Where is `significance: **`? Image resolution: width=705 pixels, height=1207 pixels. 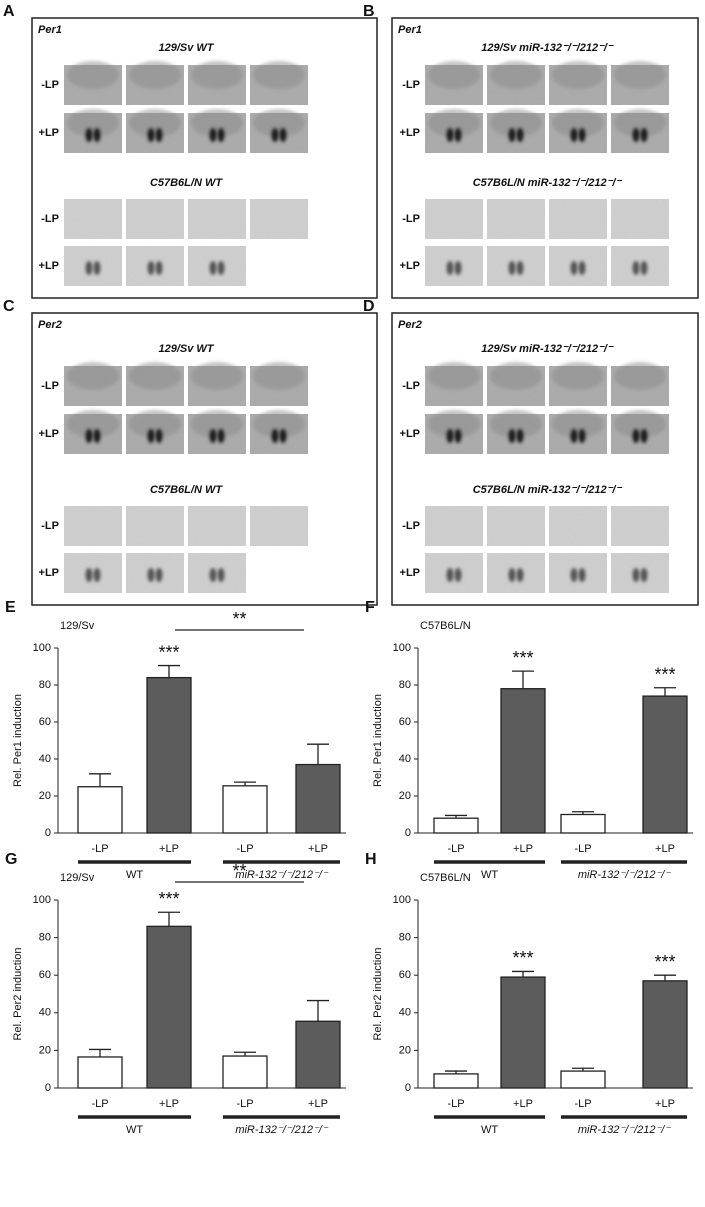 significance: ** is located at coordinates (239, 619).